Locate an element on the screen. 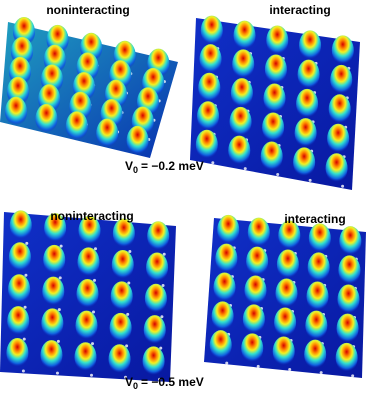 Image resolution: width=374 pixels, height=407 pixels. potential-label: V0 = −0.5 meV is located at coordinates (164, 383).